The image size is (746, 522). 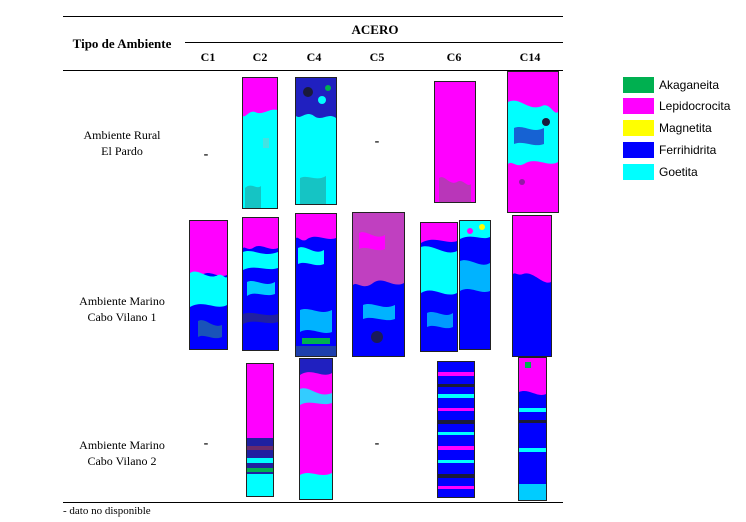 I want to click on map-c4-marino1, so click(x=316, y=285).